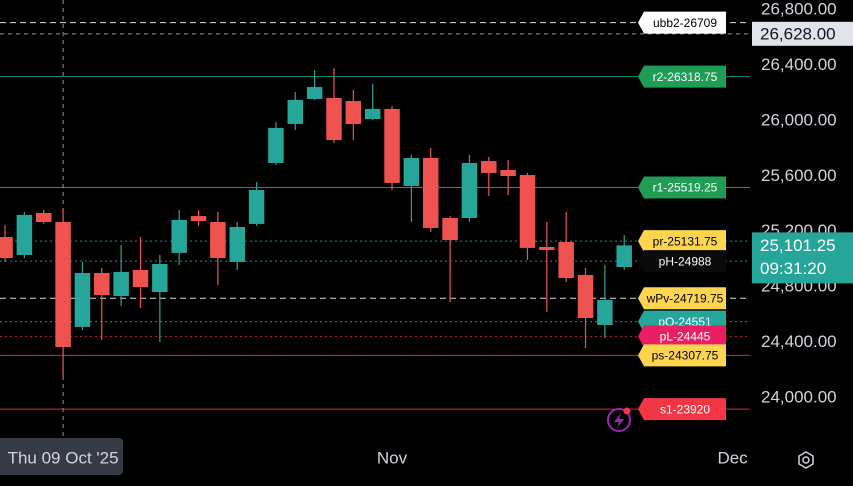 The height and width of the screenshot is (486, 853). Describe the element at coordinates (799, 396) in the screenshot. I see `y-tick-label: 24,000.00` at that location.